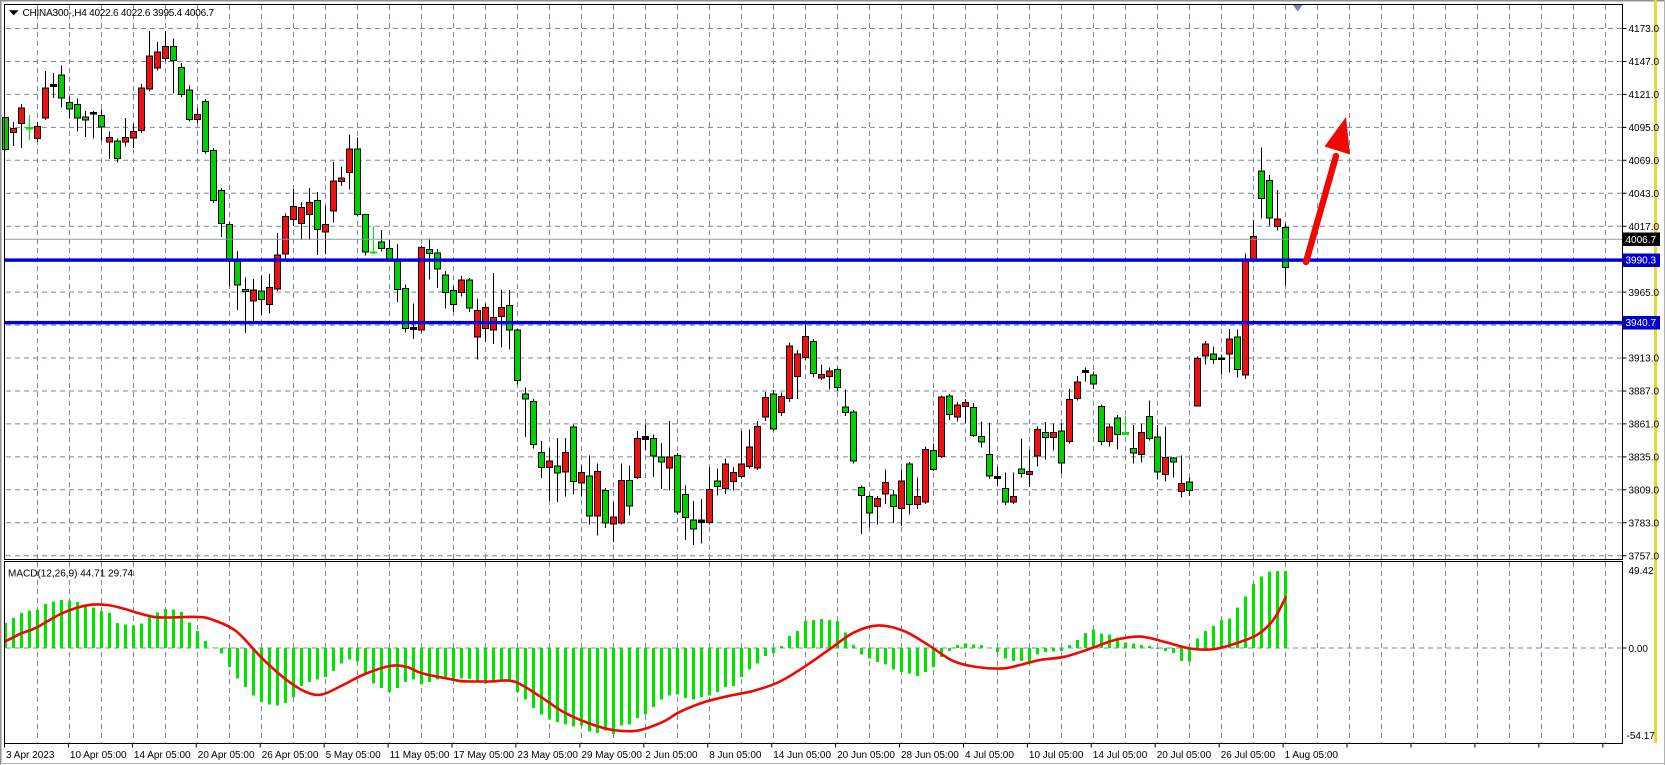 The height and width of the screenshot is (765, 1665). Describe the element at coordinates (226, 755) in the screenshot. I see `svg-text: 20 Apr 05:00` at that location.